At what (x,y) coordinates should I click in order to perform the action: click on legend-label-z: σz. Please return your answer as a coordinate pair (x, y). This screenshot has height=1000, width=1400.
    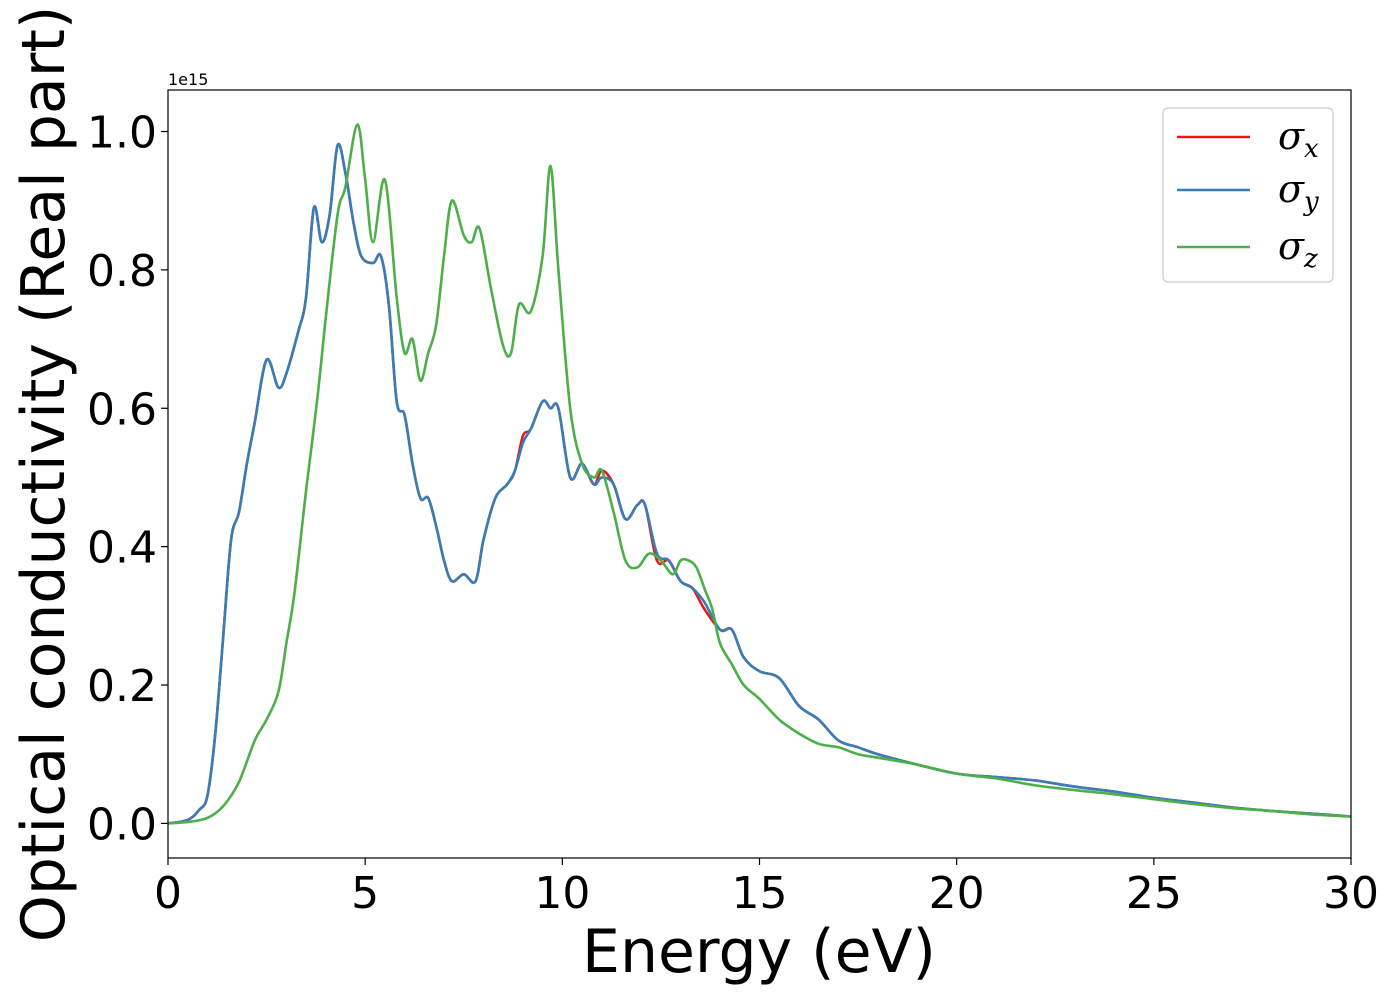
    Looking at the image, I should click on (1298, 249).